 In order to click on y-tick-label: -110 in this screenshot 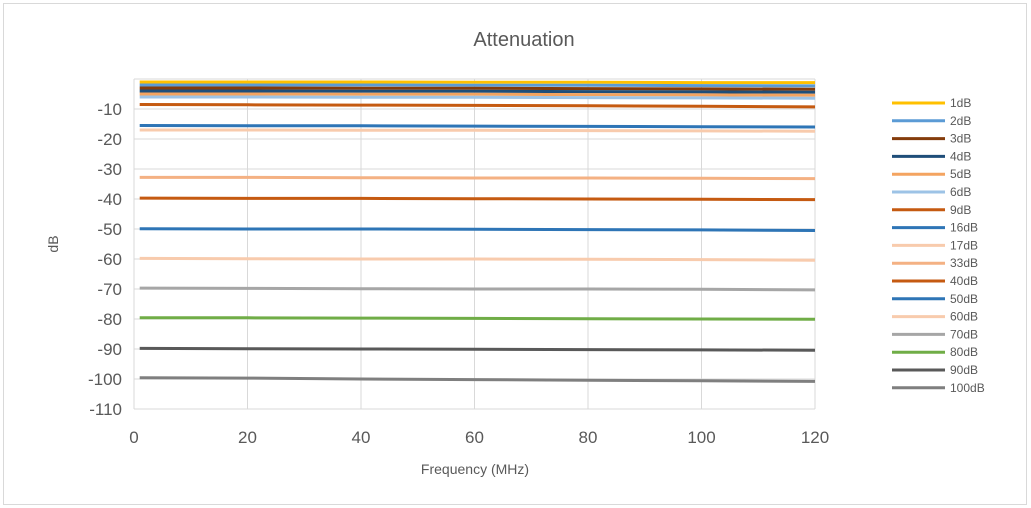, I will do `click(105, 409)`.